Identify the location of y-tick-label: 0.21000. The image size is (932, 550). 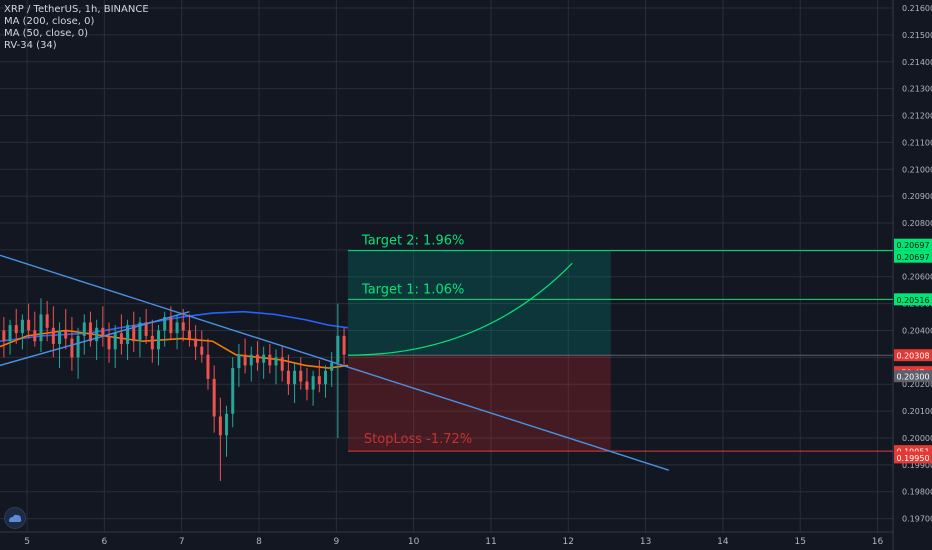
(917, 169).